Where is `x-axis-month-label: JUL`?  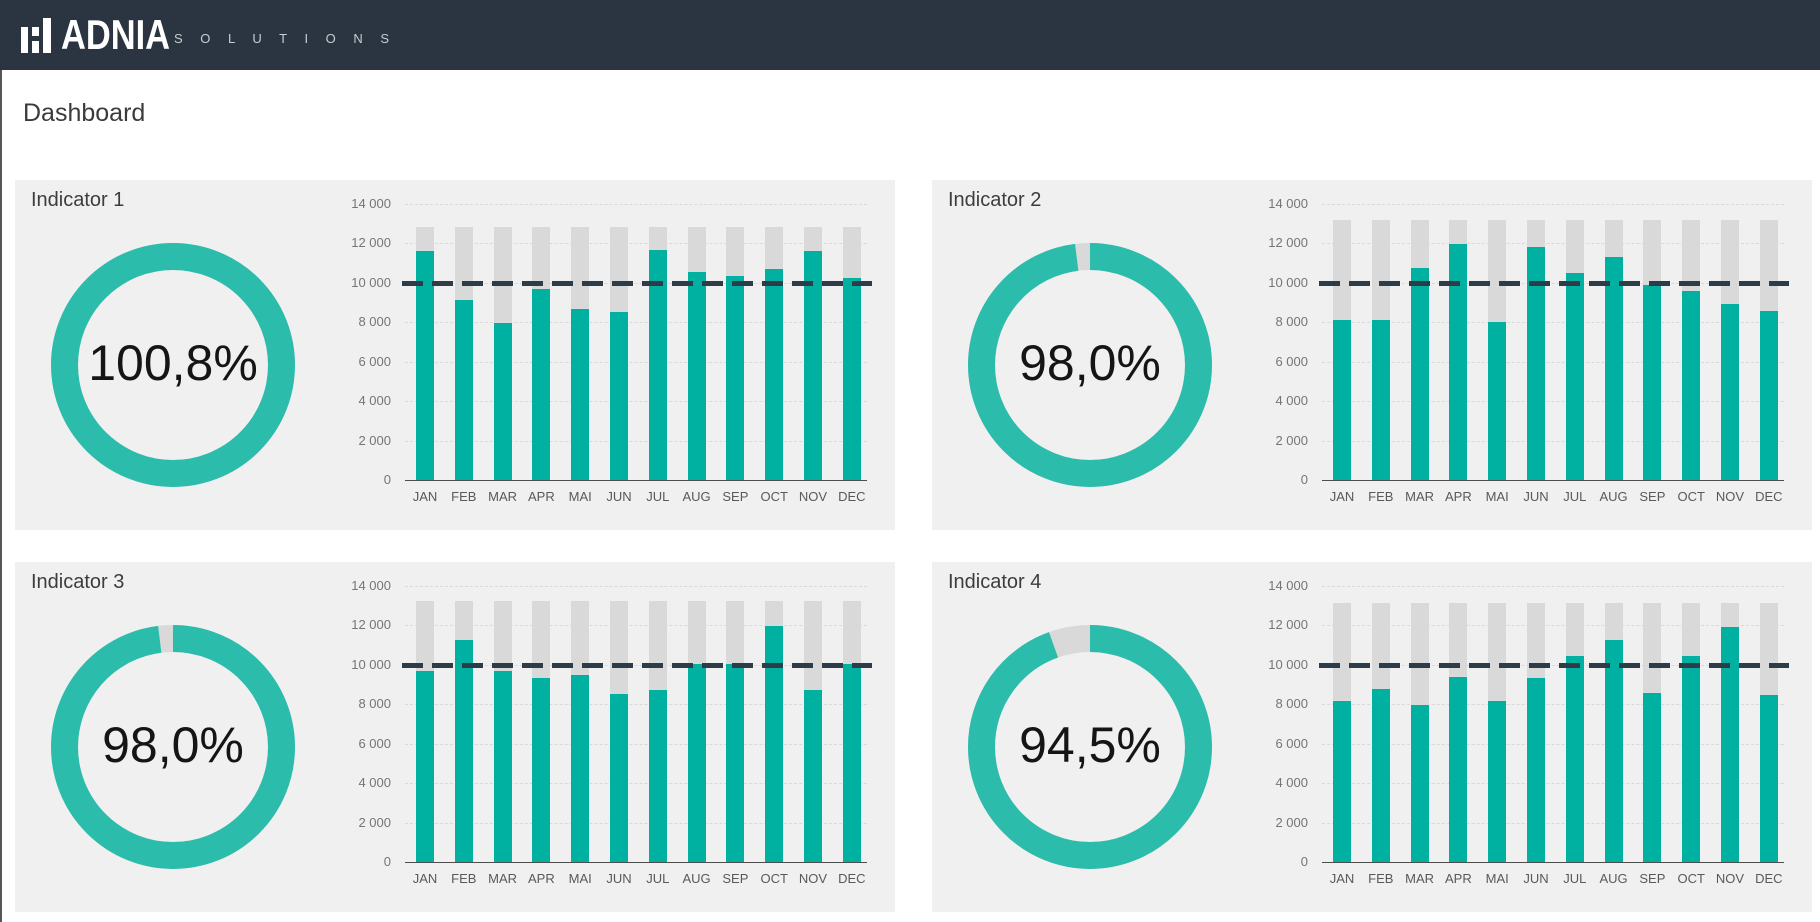
x-axis-month-label: JUL is located at coordinates (1575, 496).